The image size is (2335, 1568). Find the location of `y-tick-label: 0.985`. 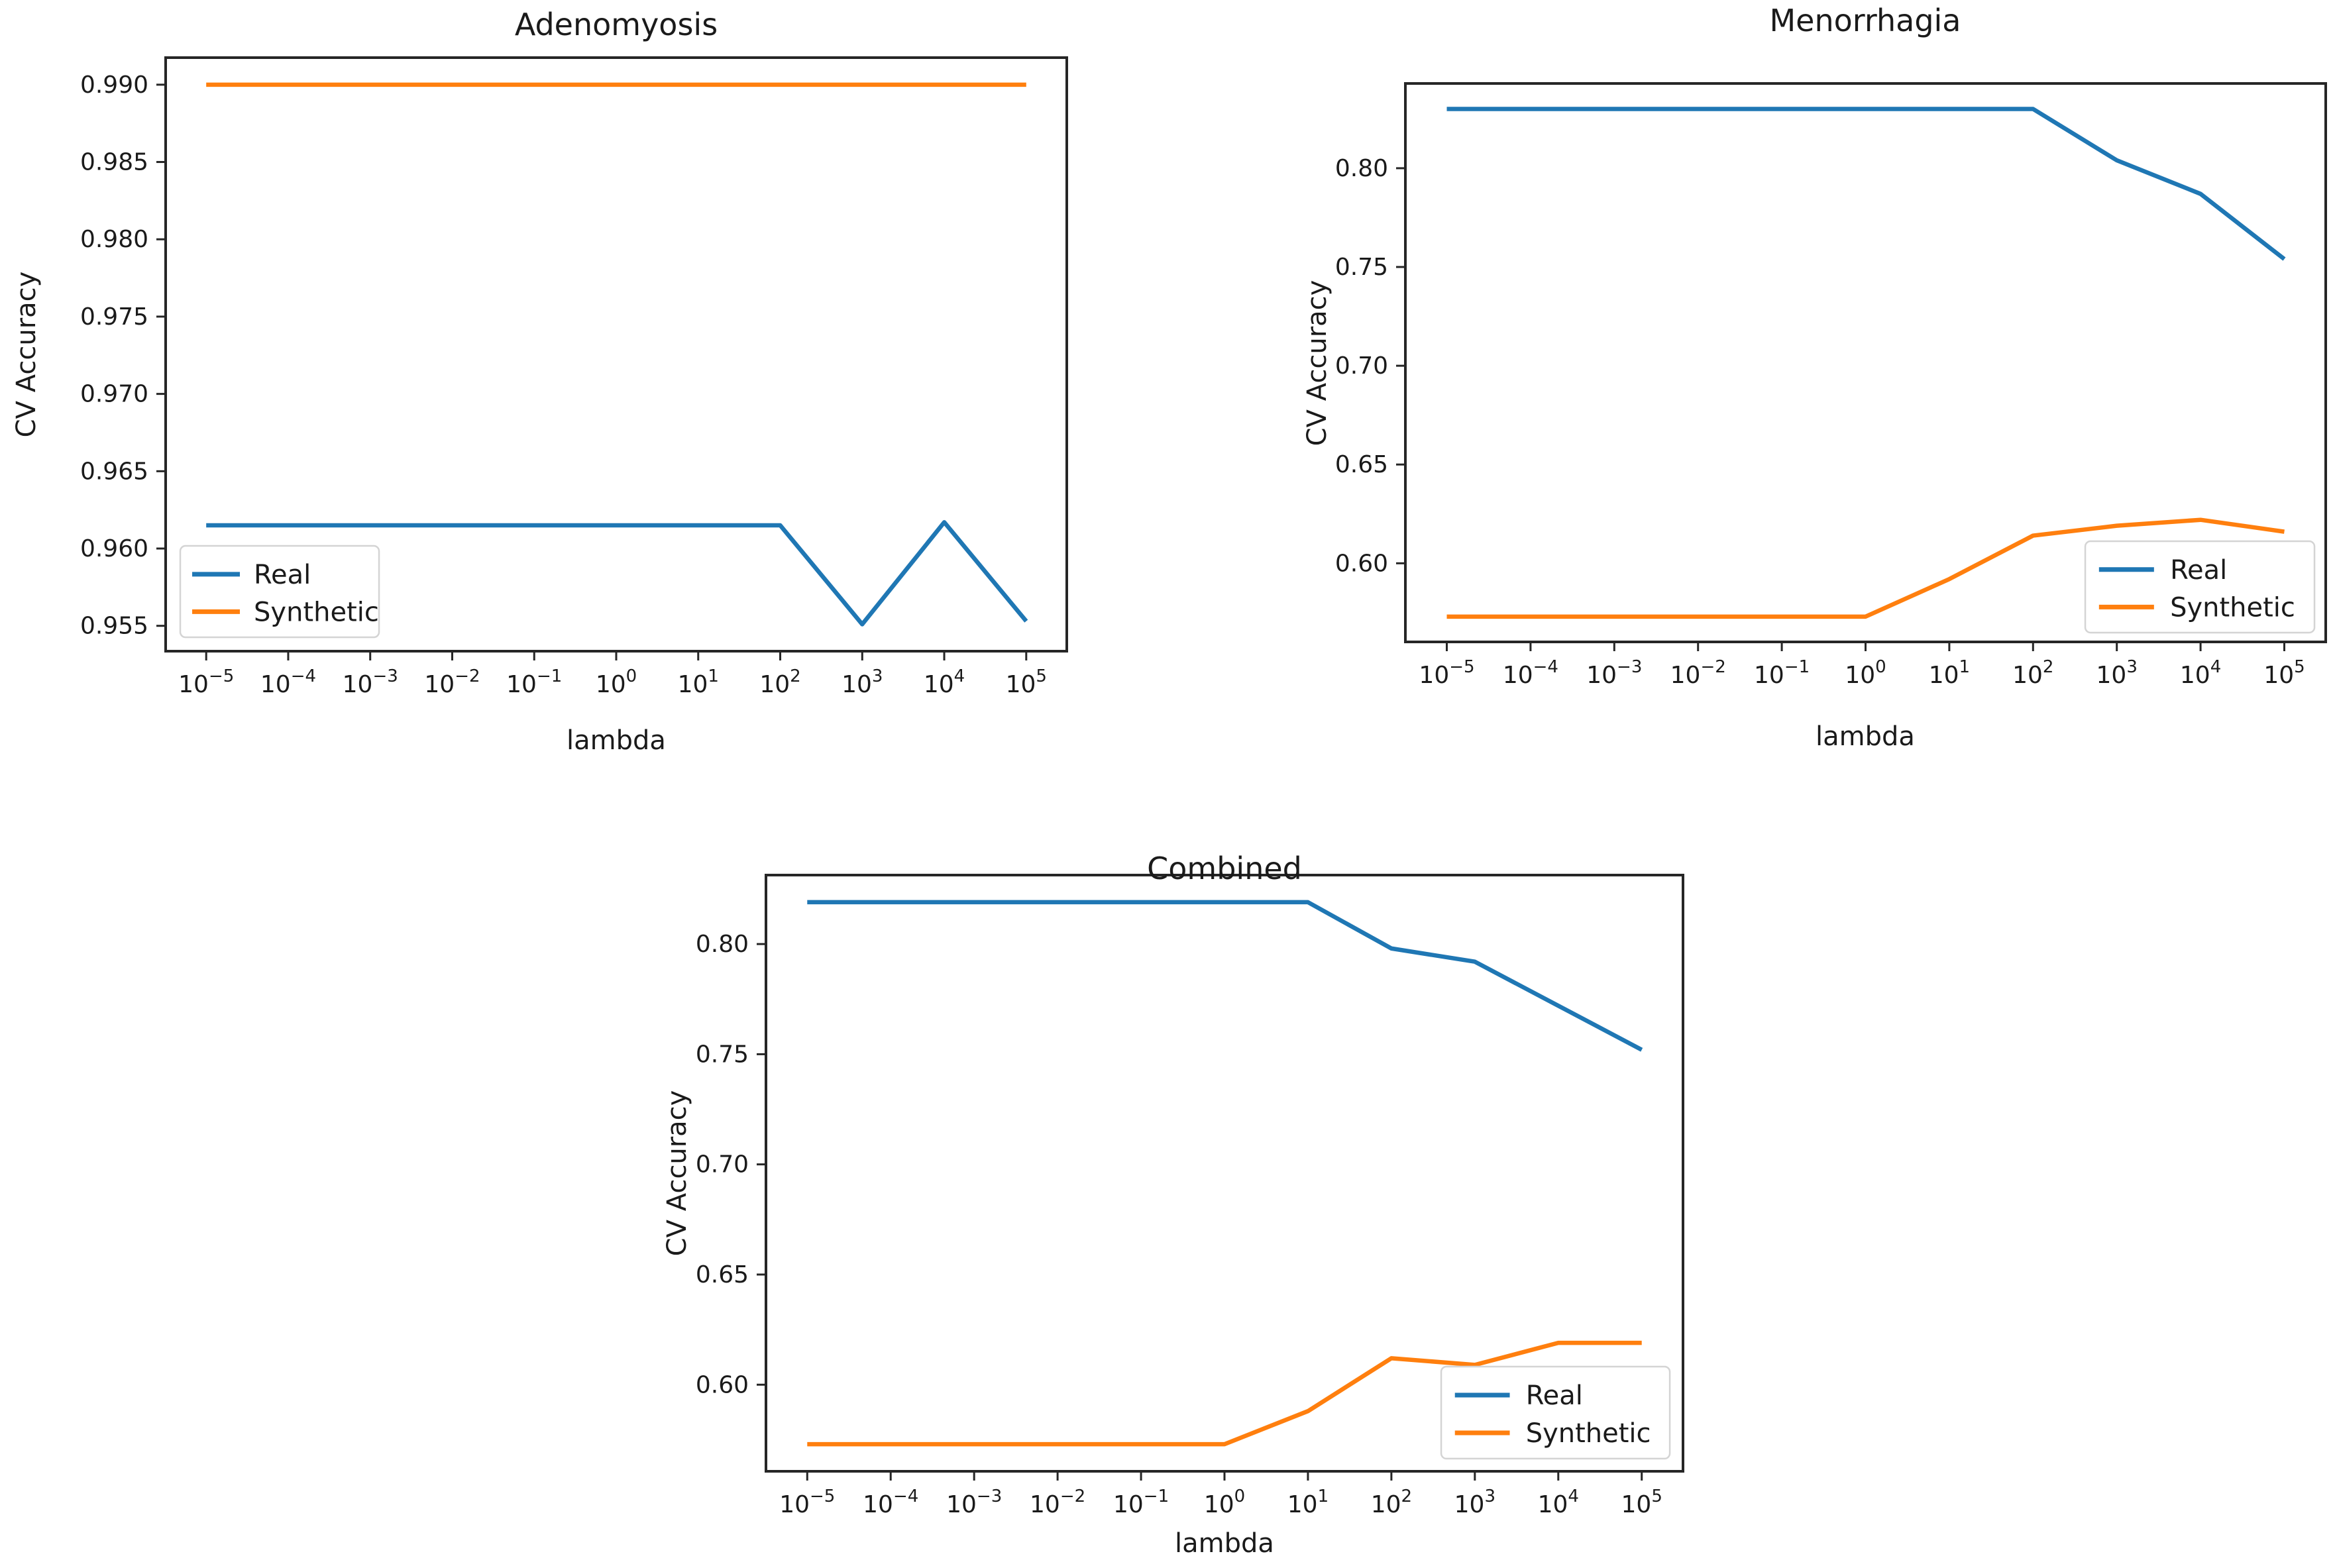

y-tick-label: 0.985 is located at coordinates (114, 162).